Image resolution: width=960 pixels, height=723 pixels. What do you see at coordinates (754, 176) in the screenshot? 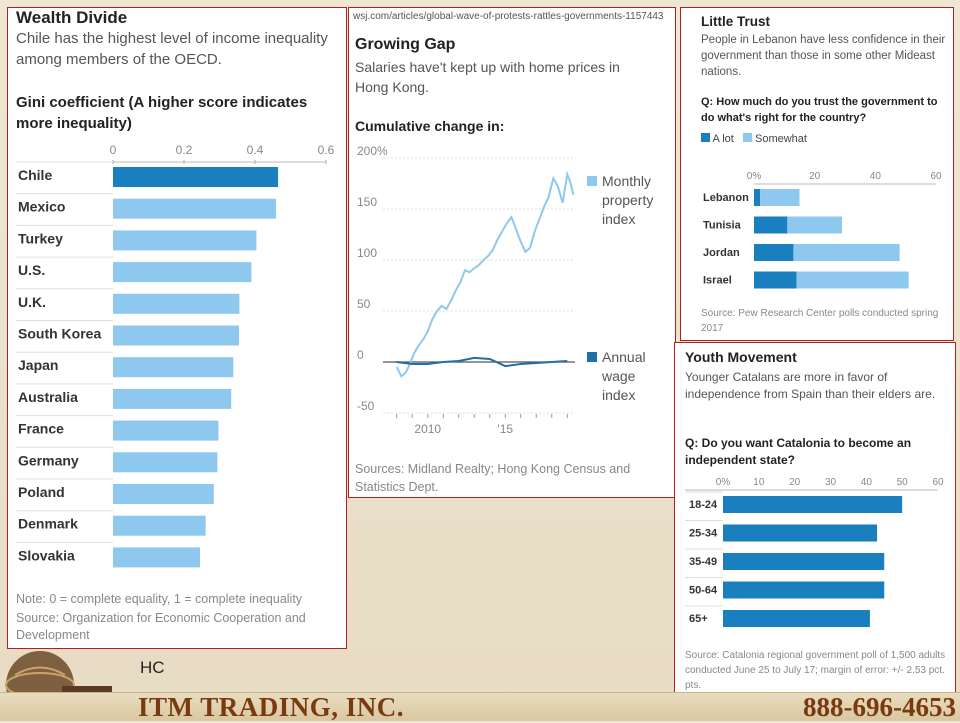
I see `x-tick-label: 0%` at bounding box center [754, 176].